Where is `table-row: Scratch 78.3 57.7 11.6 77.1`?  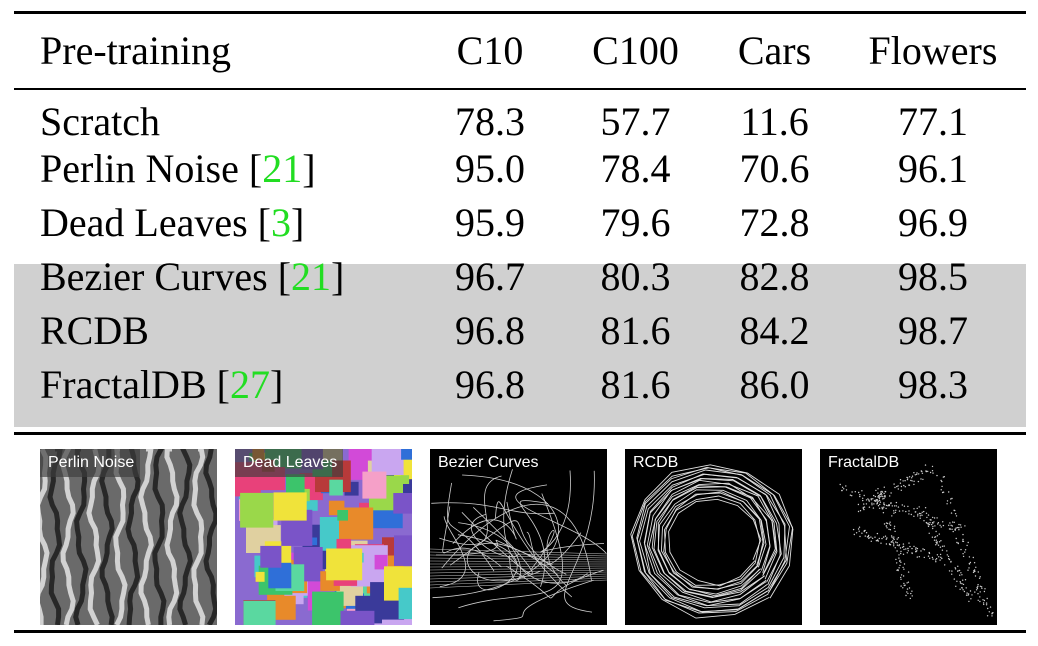
table-row: Scratch 78.3 57.7 11.6 77.1 is located at coordinates (520, 115).